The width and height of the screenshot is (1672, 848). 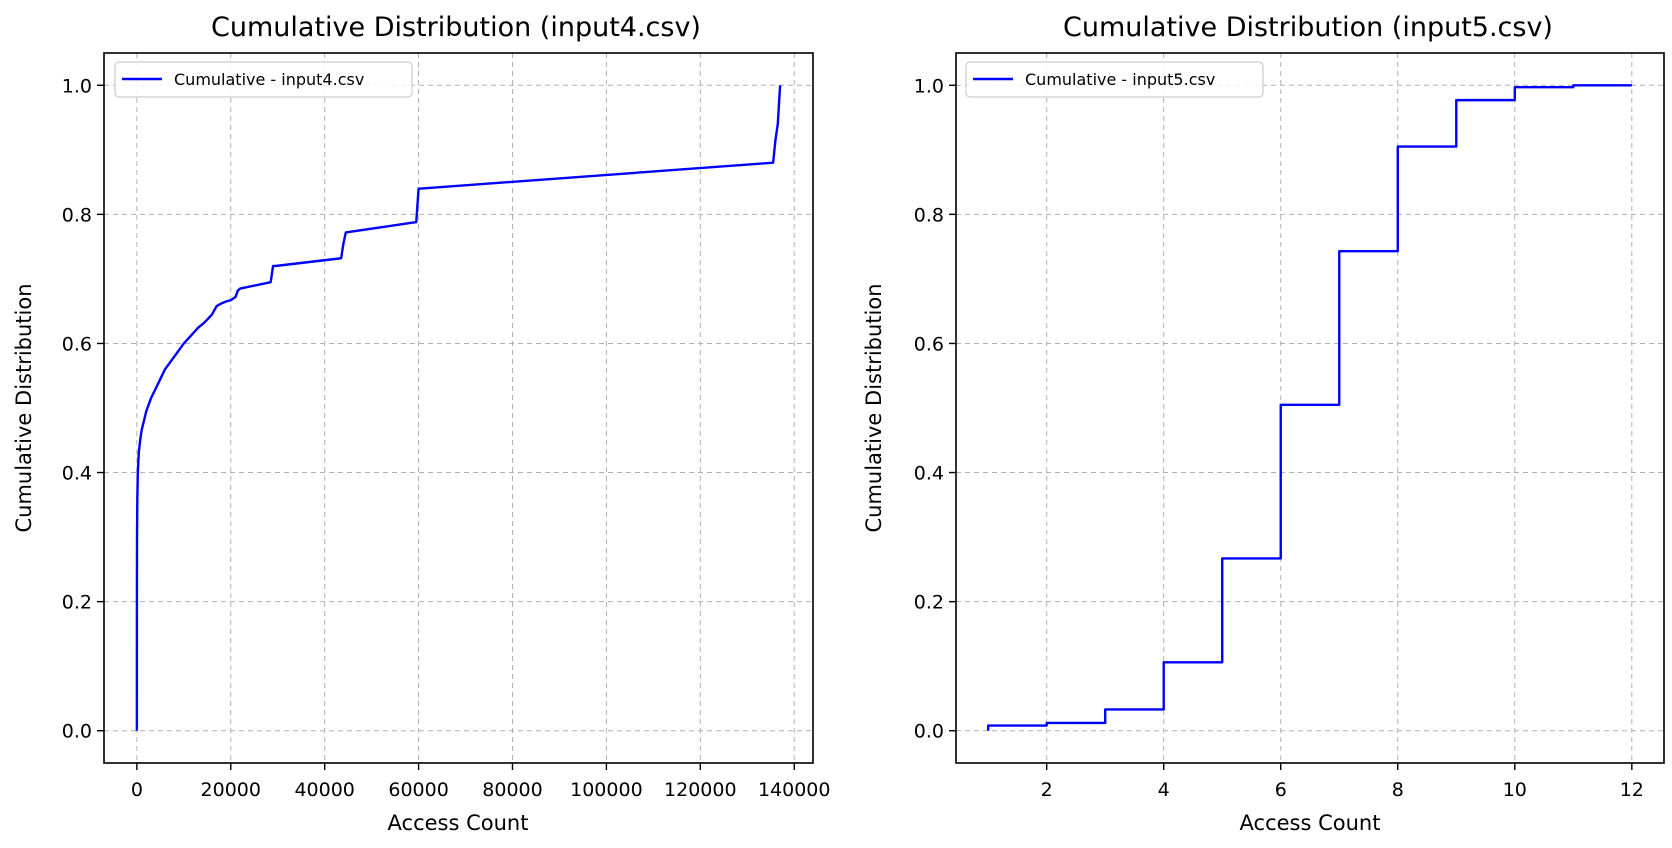 What do you see at coordinates (231, 790) in the screenshot?
I see `x-tick-label: 20000` at bounding box center [231, 790].